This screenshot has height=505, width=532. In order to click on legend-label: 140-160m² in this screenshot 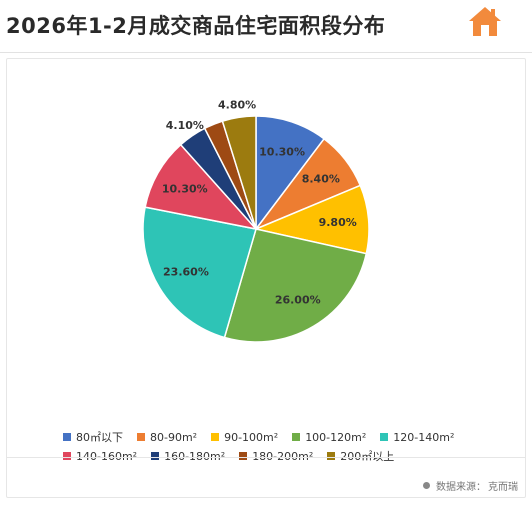, I will do `click(107, 456)`.